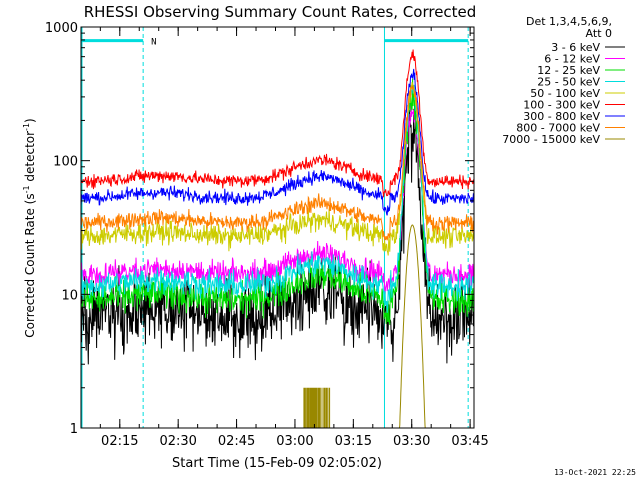 The width and height of the screenshot is (640, 480). Describe the element at coordinates (565, 93) in the screenshot. I see `legend-label: 50 - 100 keV` at that location.